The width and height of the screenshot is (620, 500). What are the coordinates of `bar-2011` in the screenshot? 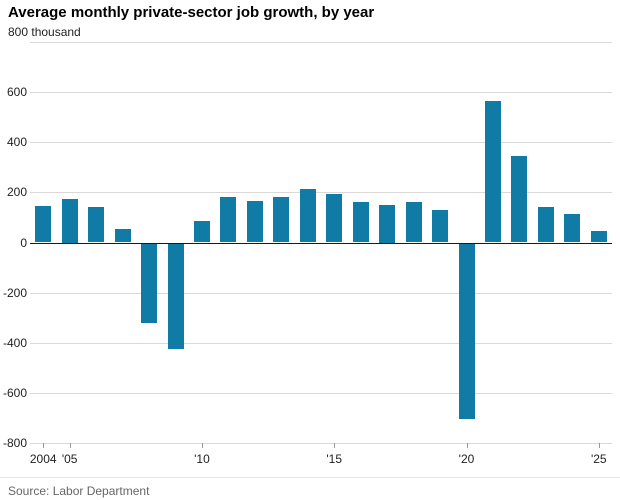 It's located at (228, 220).